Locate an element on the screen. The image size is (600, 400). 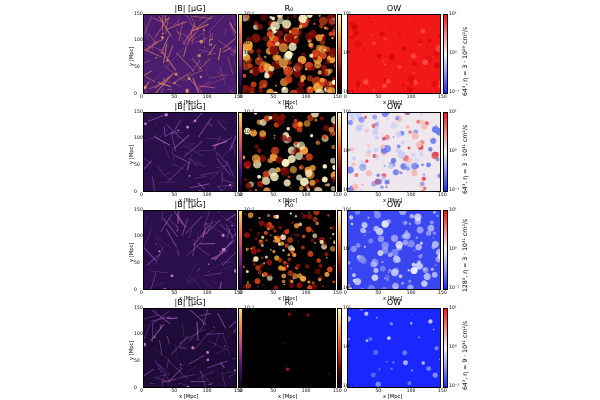
x-axis-label: x [Mpc] is located at coordinates (393, 397).